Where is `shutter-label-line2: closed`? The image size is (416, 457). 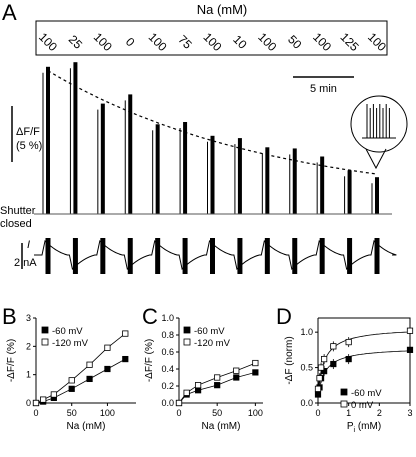
shutter-label-line2: closed is located at coordinates (16, 224).